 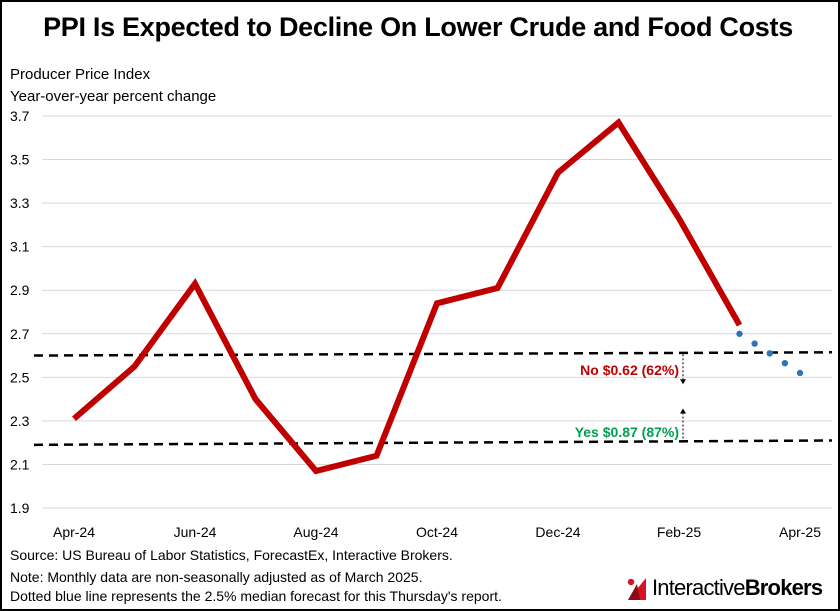 I want to click on ib-logo-icon, so click(x=636, y=589).